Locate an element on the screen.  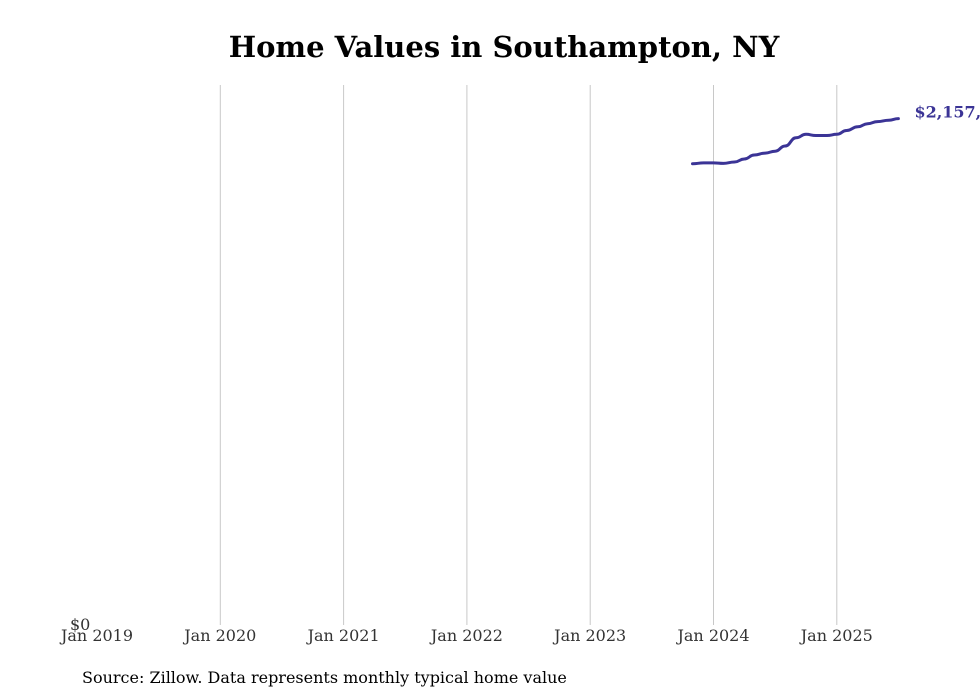
x-tick-label: Jan 2019 is located at coordinates (96, 635).